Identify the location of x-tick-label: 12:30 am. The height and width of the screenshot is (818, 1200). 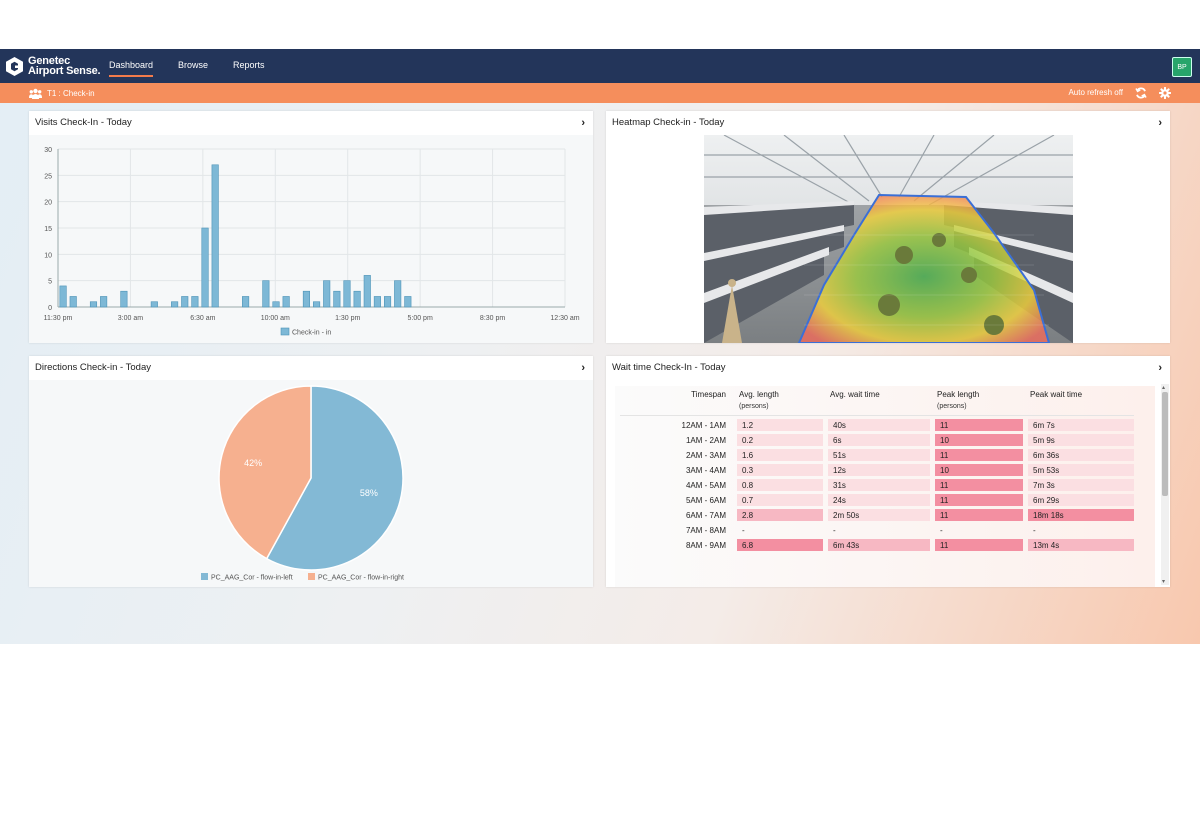
(564, 318).